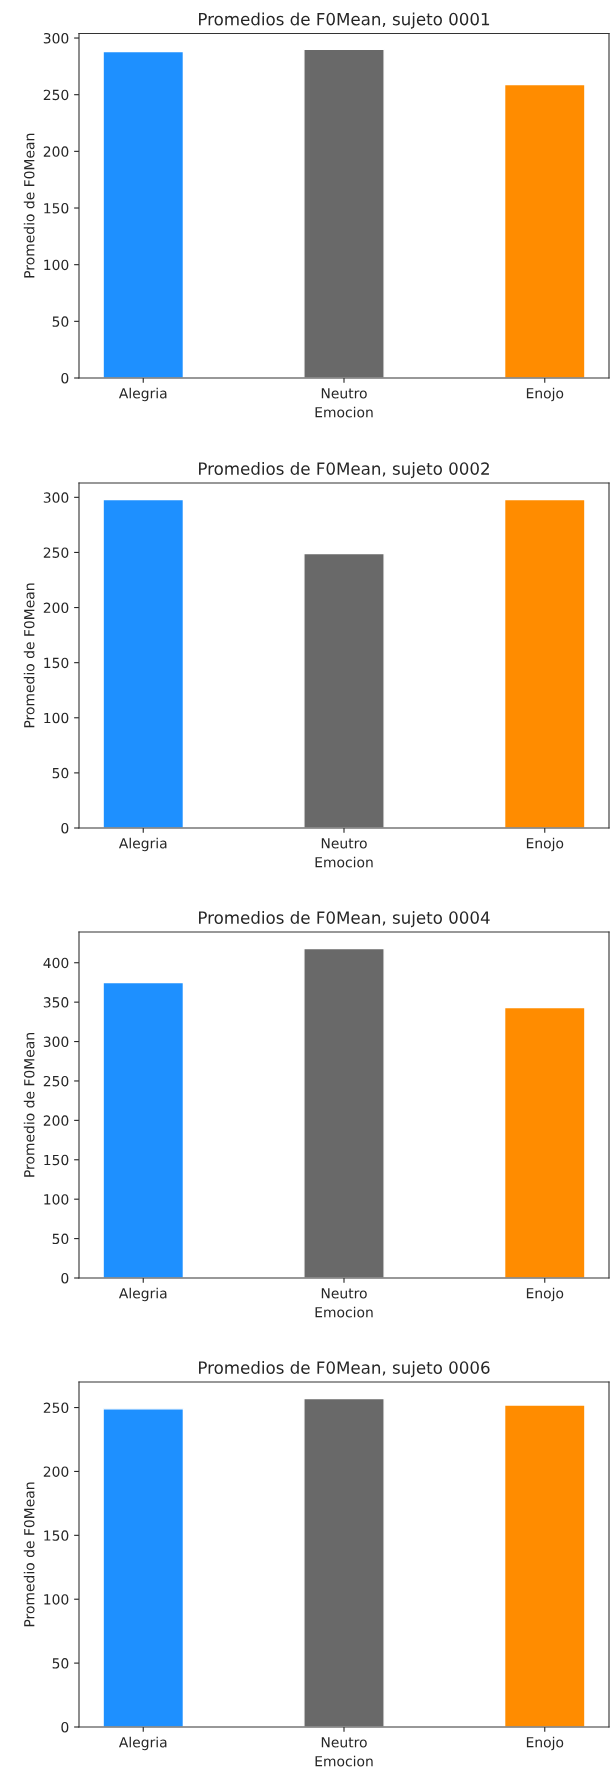 Image resolution: width=612 pixels, height=1785 pixels. I want to click on y-tick-label: 350, so click(56, 1002).